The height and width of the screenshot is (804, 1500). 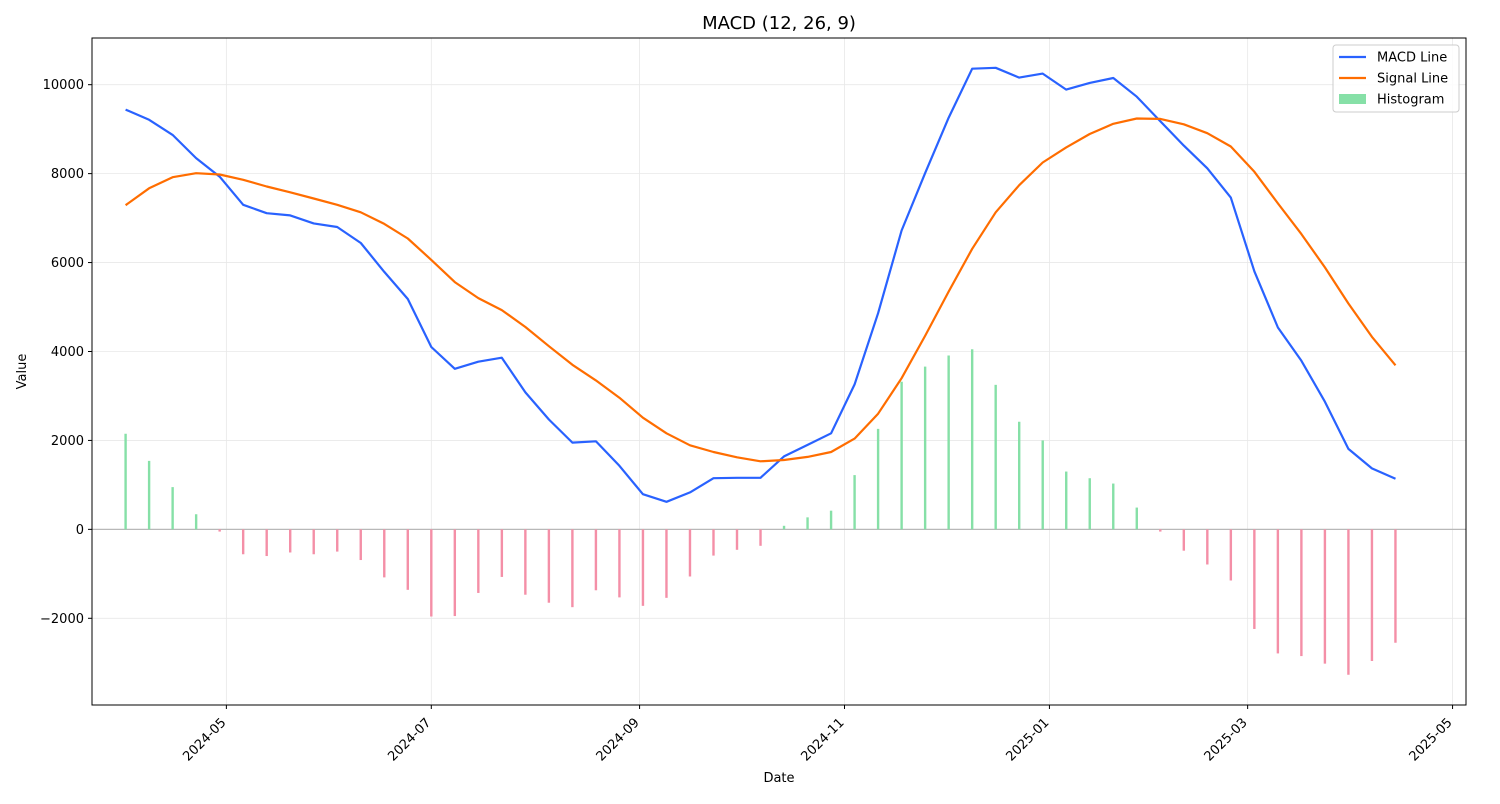 What do you see at coordinates (80, 530) in the screenshot?
I see `y-tick-label: 0` at bounding box center [80, 530].